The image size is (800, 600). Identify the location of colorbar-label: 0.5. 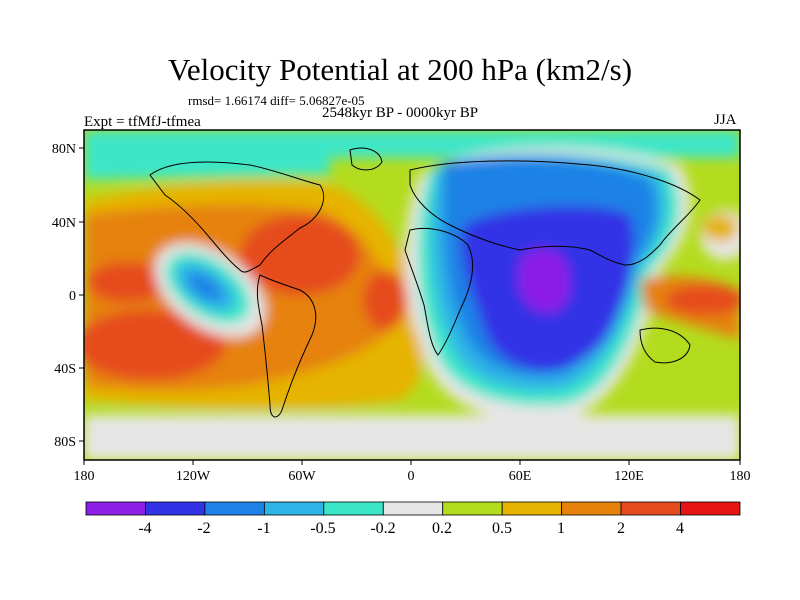
(502, 528).